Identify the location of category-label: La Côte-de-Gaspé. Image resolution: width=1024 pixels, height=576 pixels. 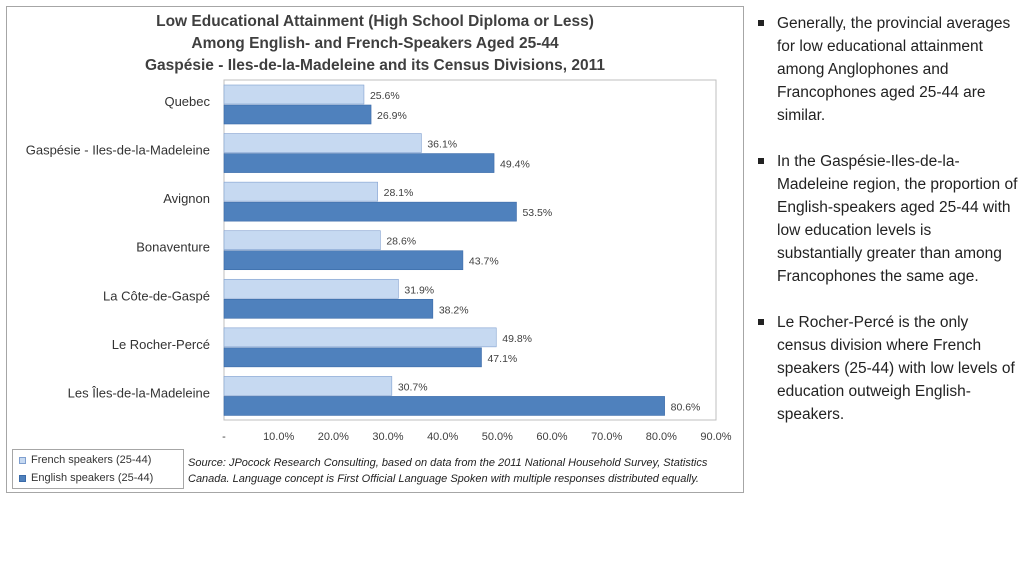
(156, 295).